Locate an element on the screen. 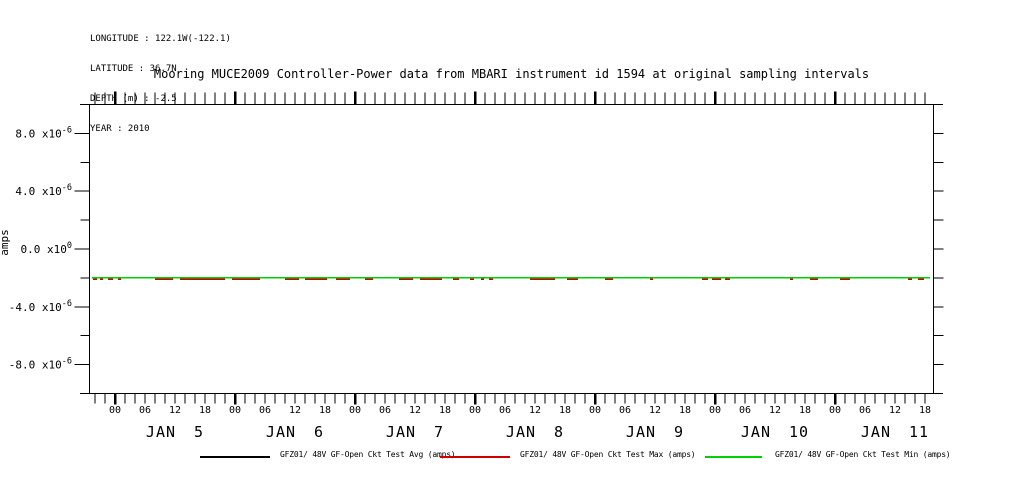  y-tick-label: -8.0 x10-6 is located at coordinates (40, 364).